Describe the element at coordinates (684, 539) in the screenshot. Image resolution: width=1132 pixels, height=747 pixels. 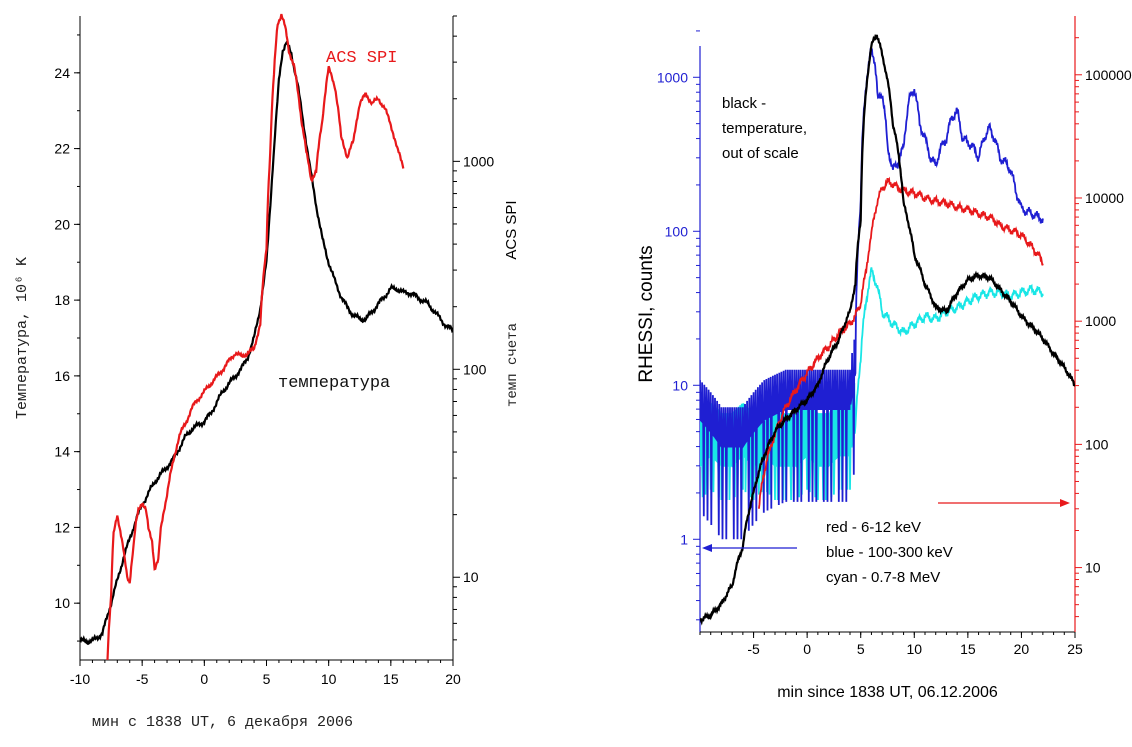
I see `y-tick-label: 1` at that location.